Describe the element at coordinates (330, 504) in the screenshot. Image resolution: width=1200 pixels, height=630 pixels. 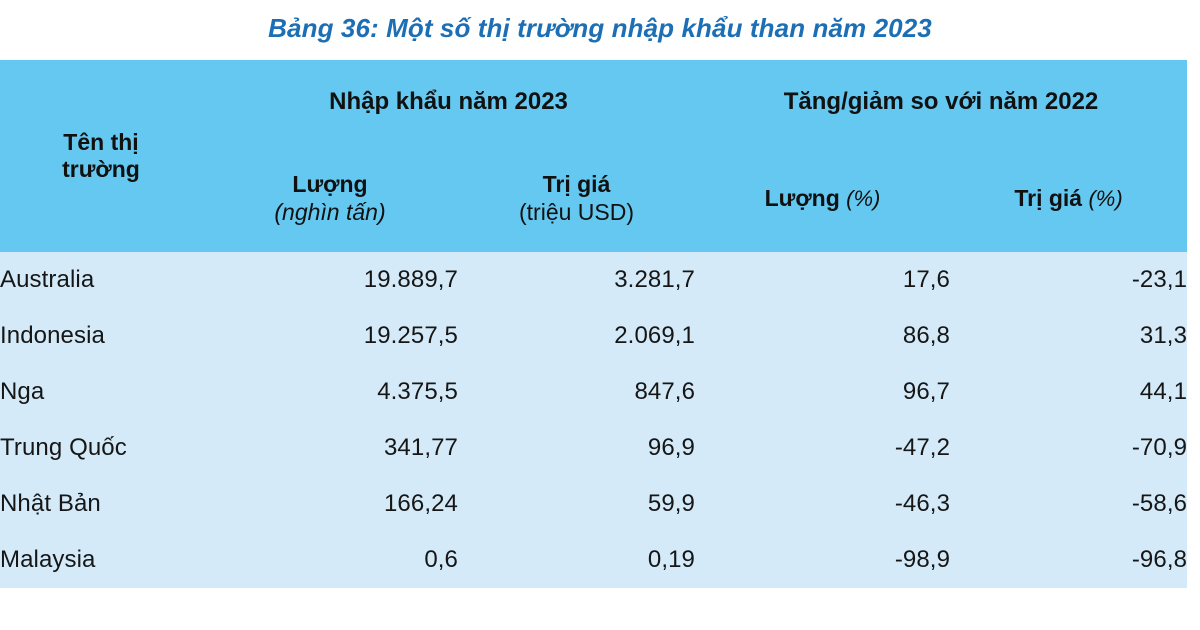
I see `cell-quantity: 166,24` at that location.